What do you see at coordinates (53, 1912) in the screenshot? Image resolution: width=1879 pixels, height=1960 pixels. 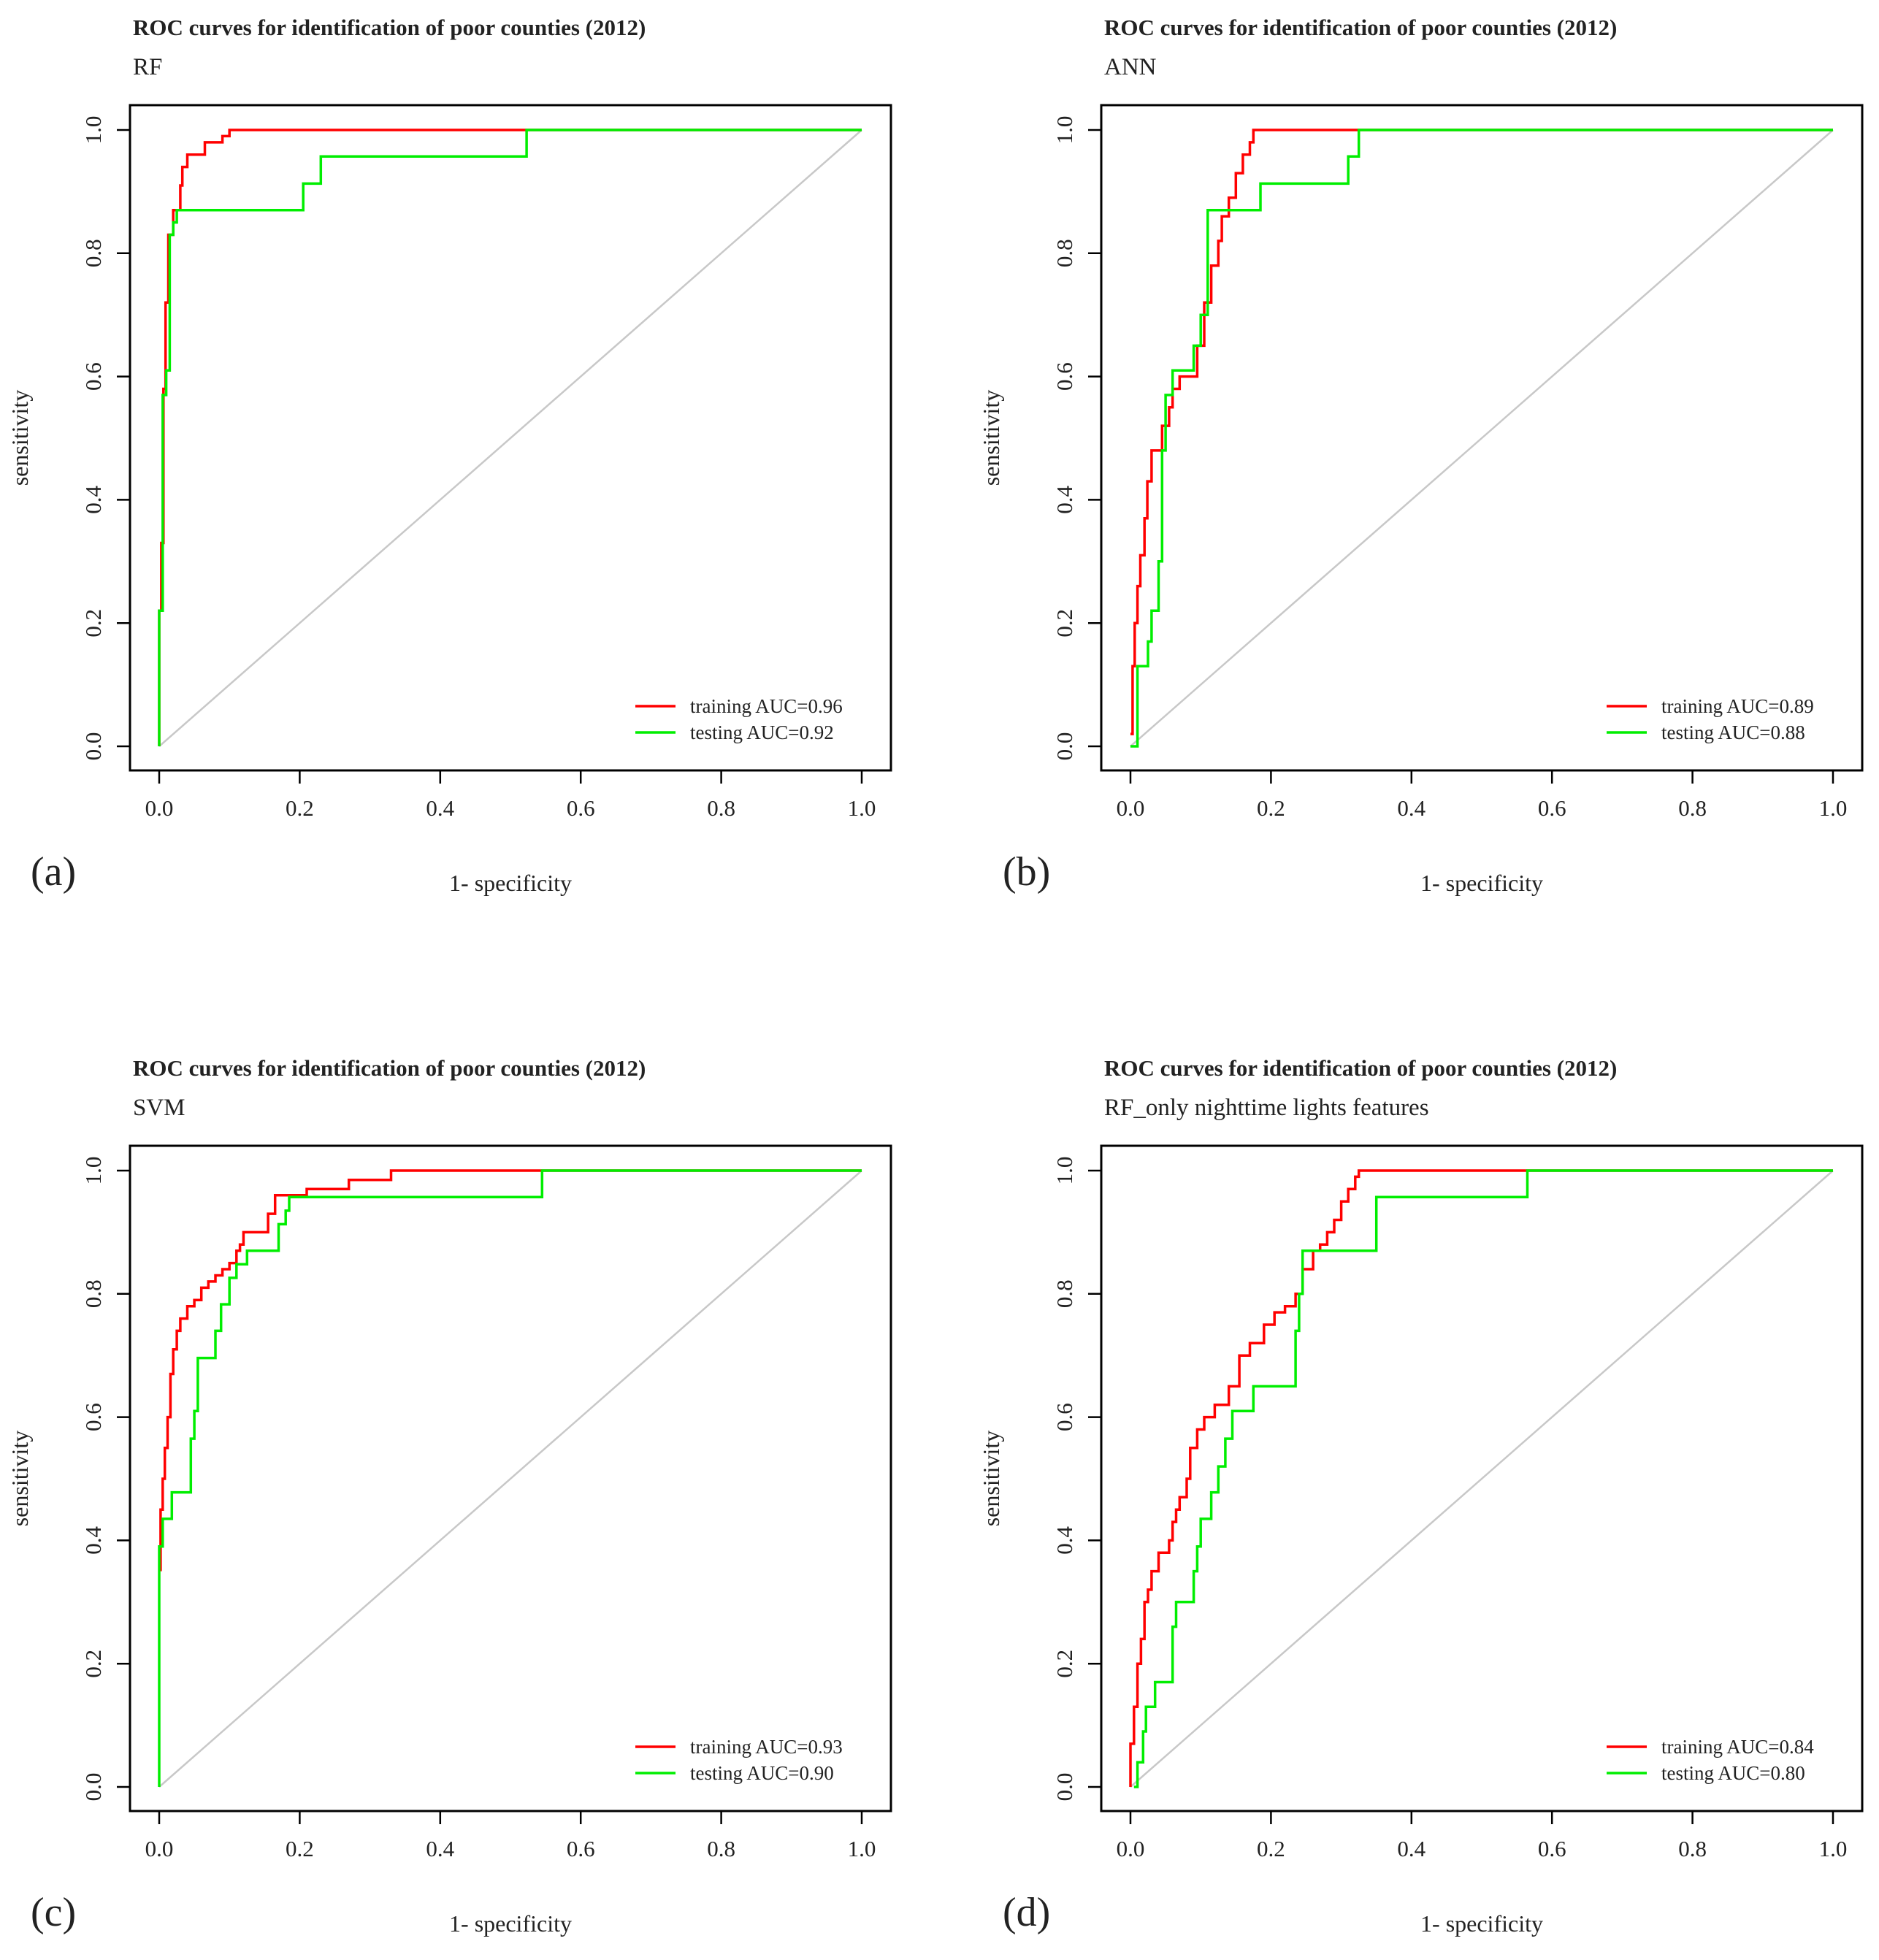 I see `panel-label: (c)` at bounding box center [53, 1912].